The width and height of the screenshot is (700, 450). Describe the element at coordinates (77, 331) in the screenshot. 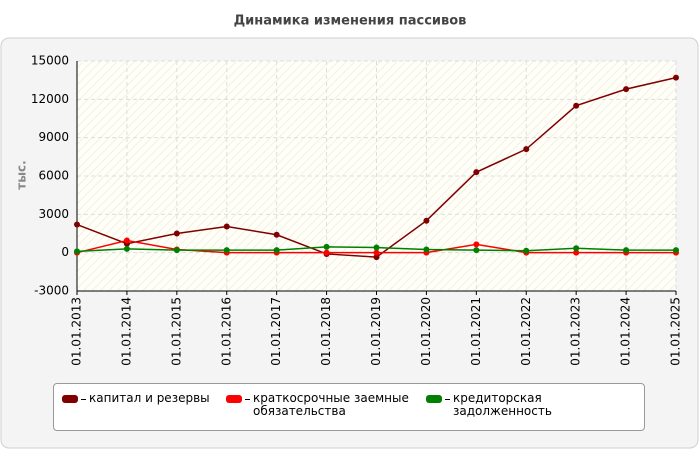

I see `x-tick-label: 01.01.2013` at that location.